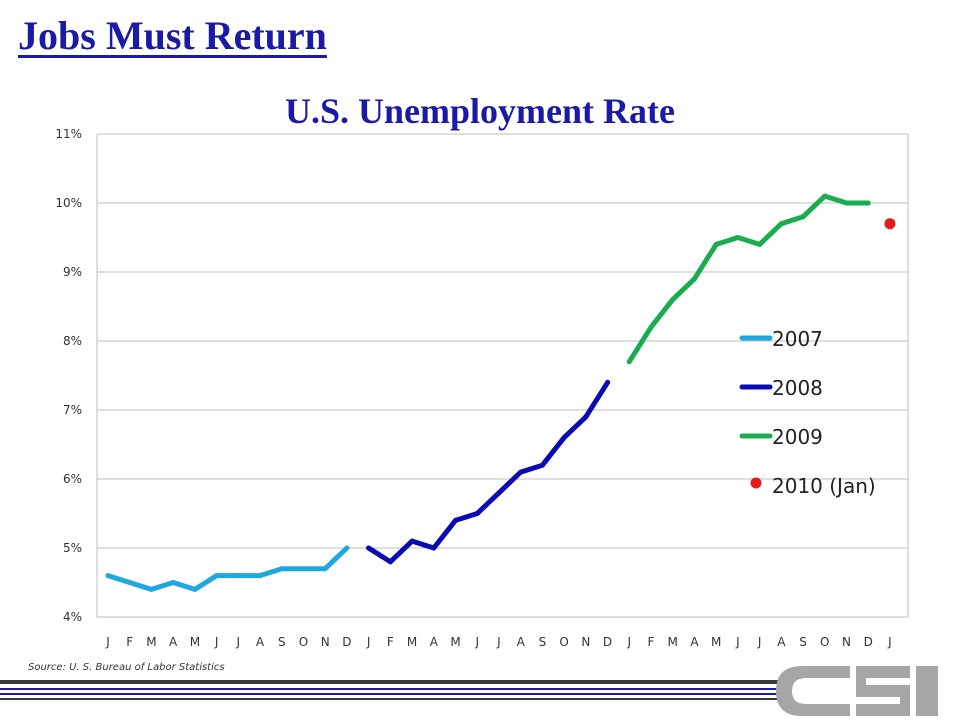 Image resolution: width=960 pixels, height=720 pixels. I want to click on data-point-2010-jan, so click(890, 224).